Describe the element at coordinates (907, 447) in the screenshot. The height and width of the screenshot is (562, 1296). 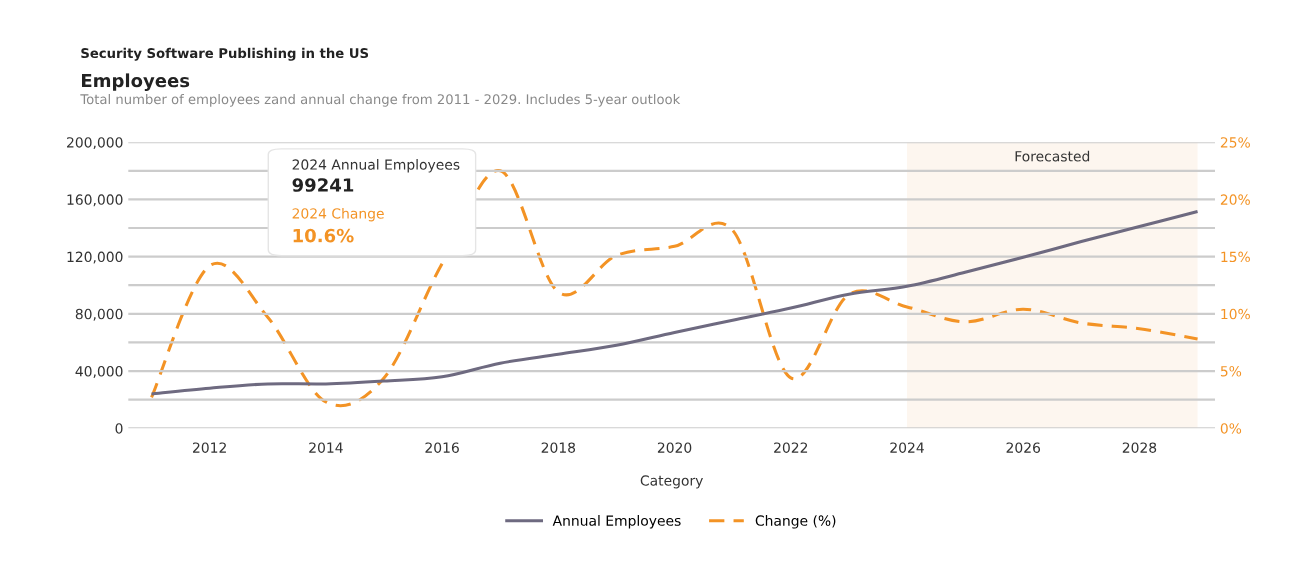
I see `x-tick-label: 2024` at that location.